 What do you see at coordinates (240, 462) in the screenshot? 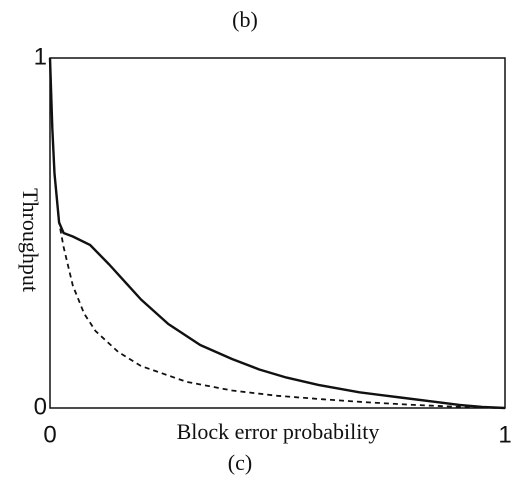
I see `caption: (c)` at bounding box center [240, 462].